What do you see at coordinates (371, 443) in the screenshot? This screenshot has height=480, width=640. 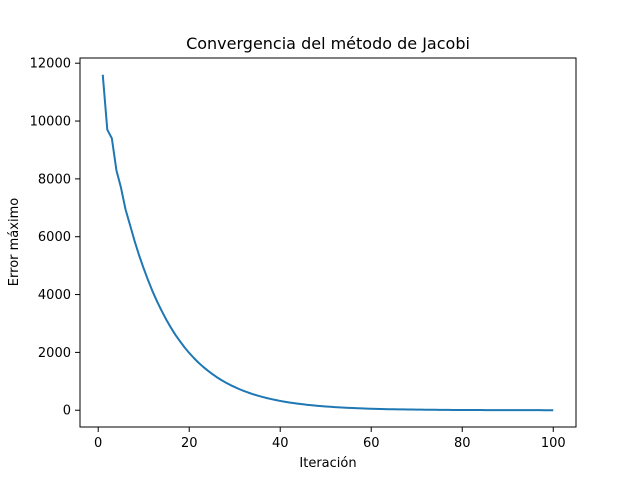 I see `x-tick-label: 60` at bounding box center [371, 443].